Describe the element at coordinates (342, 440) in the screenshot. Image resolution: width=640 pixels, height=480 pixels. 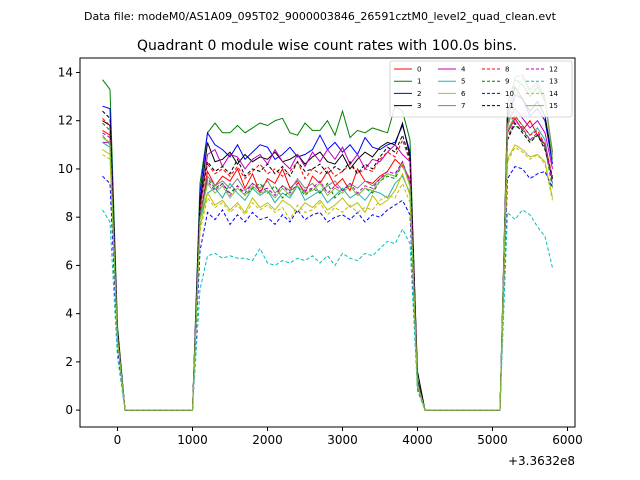
I see `x-tick-label: 3000` at that location.